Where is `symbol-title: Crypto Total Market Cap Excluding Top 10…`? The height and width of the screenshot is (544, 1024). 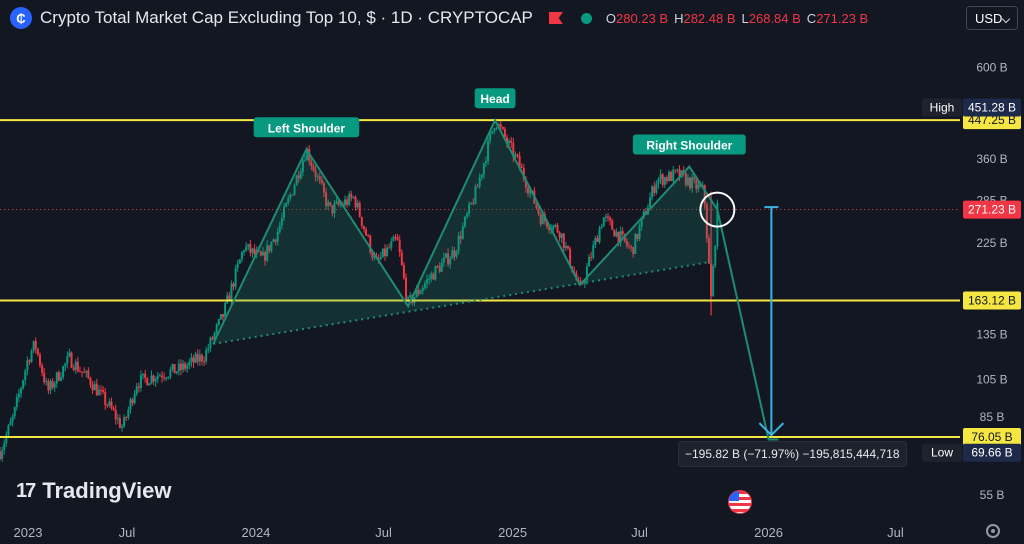
symbol-title: Crypto Total Market Cap Excluding Top 10… is located at coordinates (286, 17).